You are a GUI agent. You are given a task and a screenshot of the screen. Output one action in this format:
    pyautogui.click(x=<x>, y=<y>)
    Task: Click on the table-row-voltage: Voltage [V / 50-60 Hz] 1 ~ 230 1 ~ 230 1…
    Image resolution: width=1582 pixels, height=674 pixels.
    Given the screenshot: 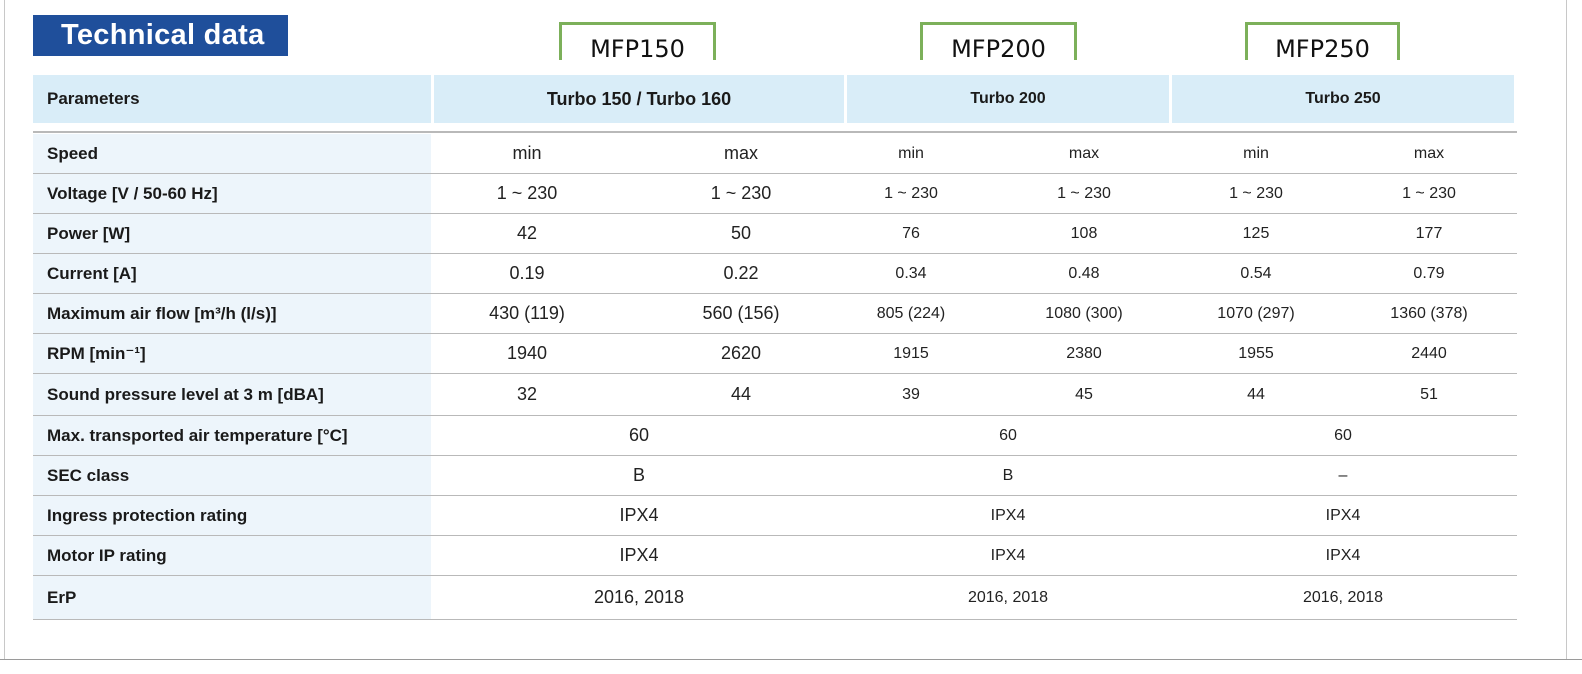 What is the action you would take?
    pyautogui.click(x=775, y=194)
    